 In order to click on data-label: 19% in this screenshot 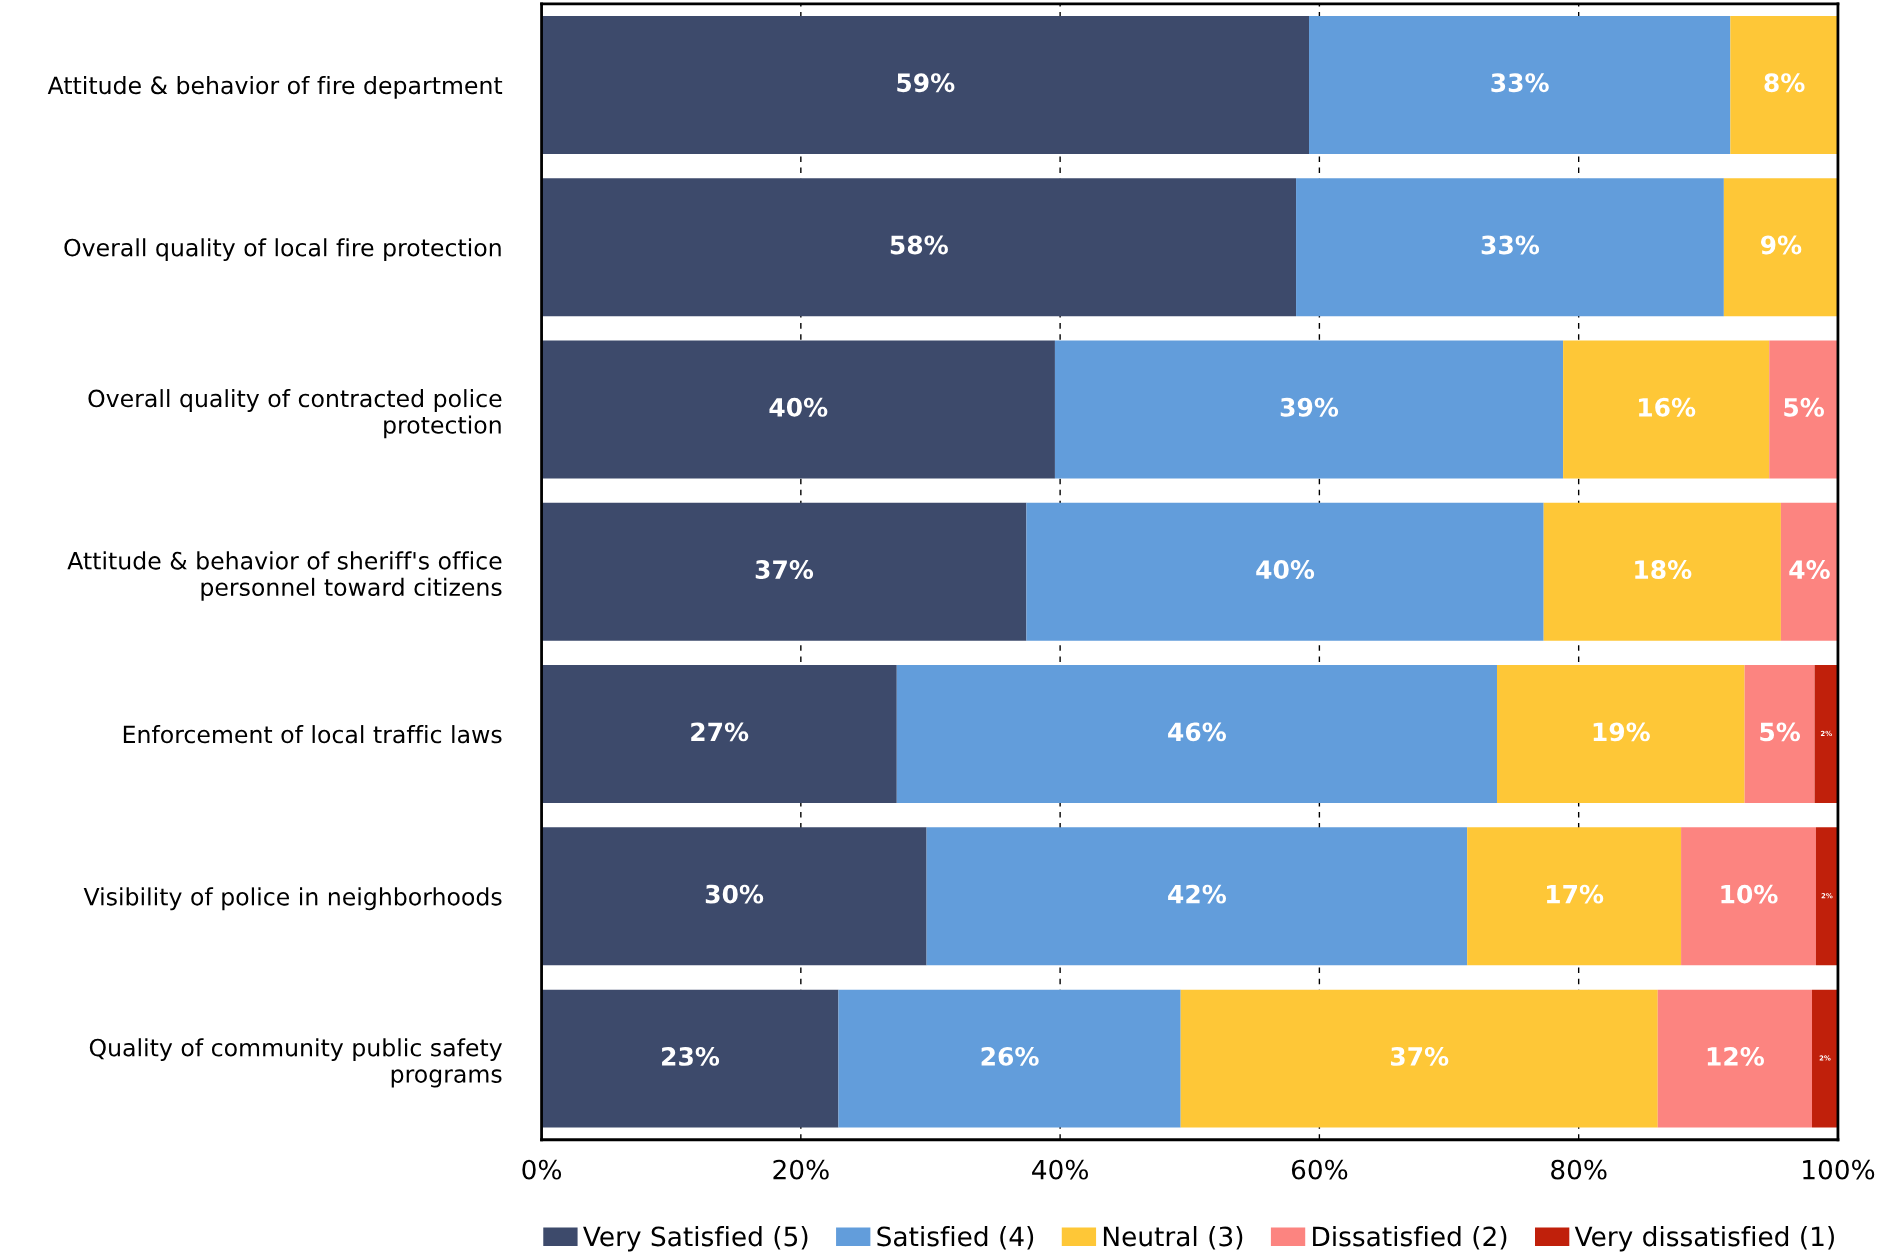, I will do `click(1621, 732)`.